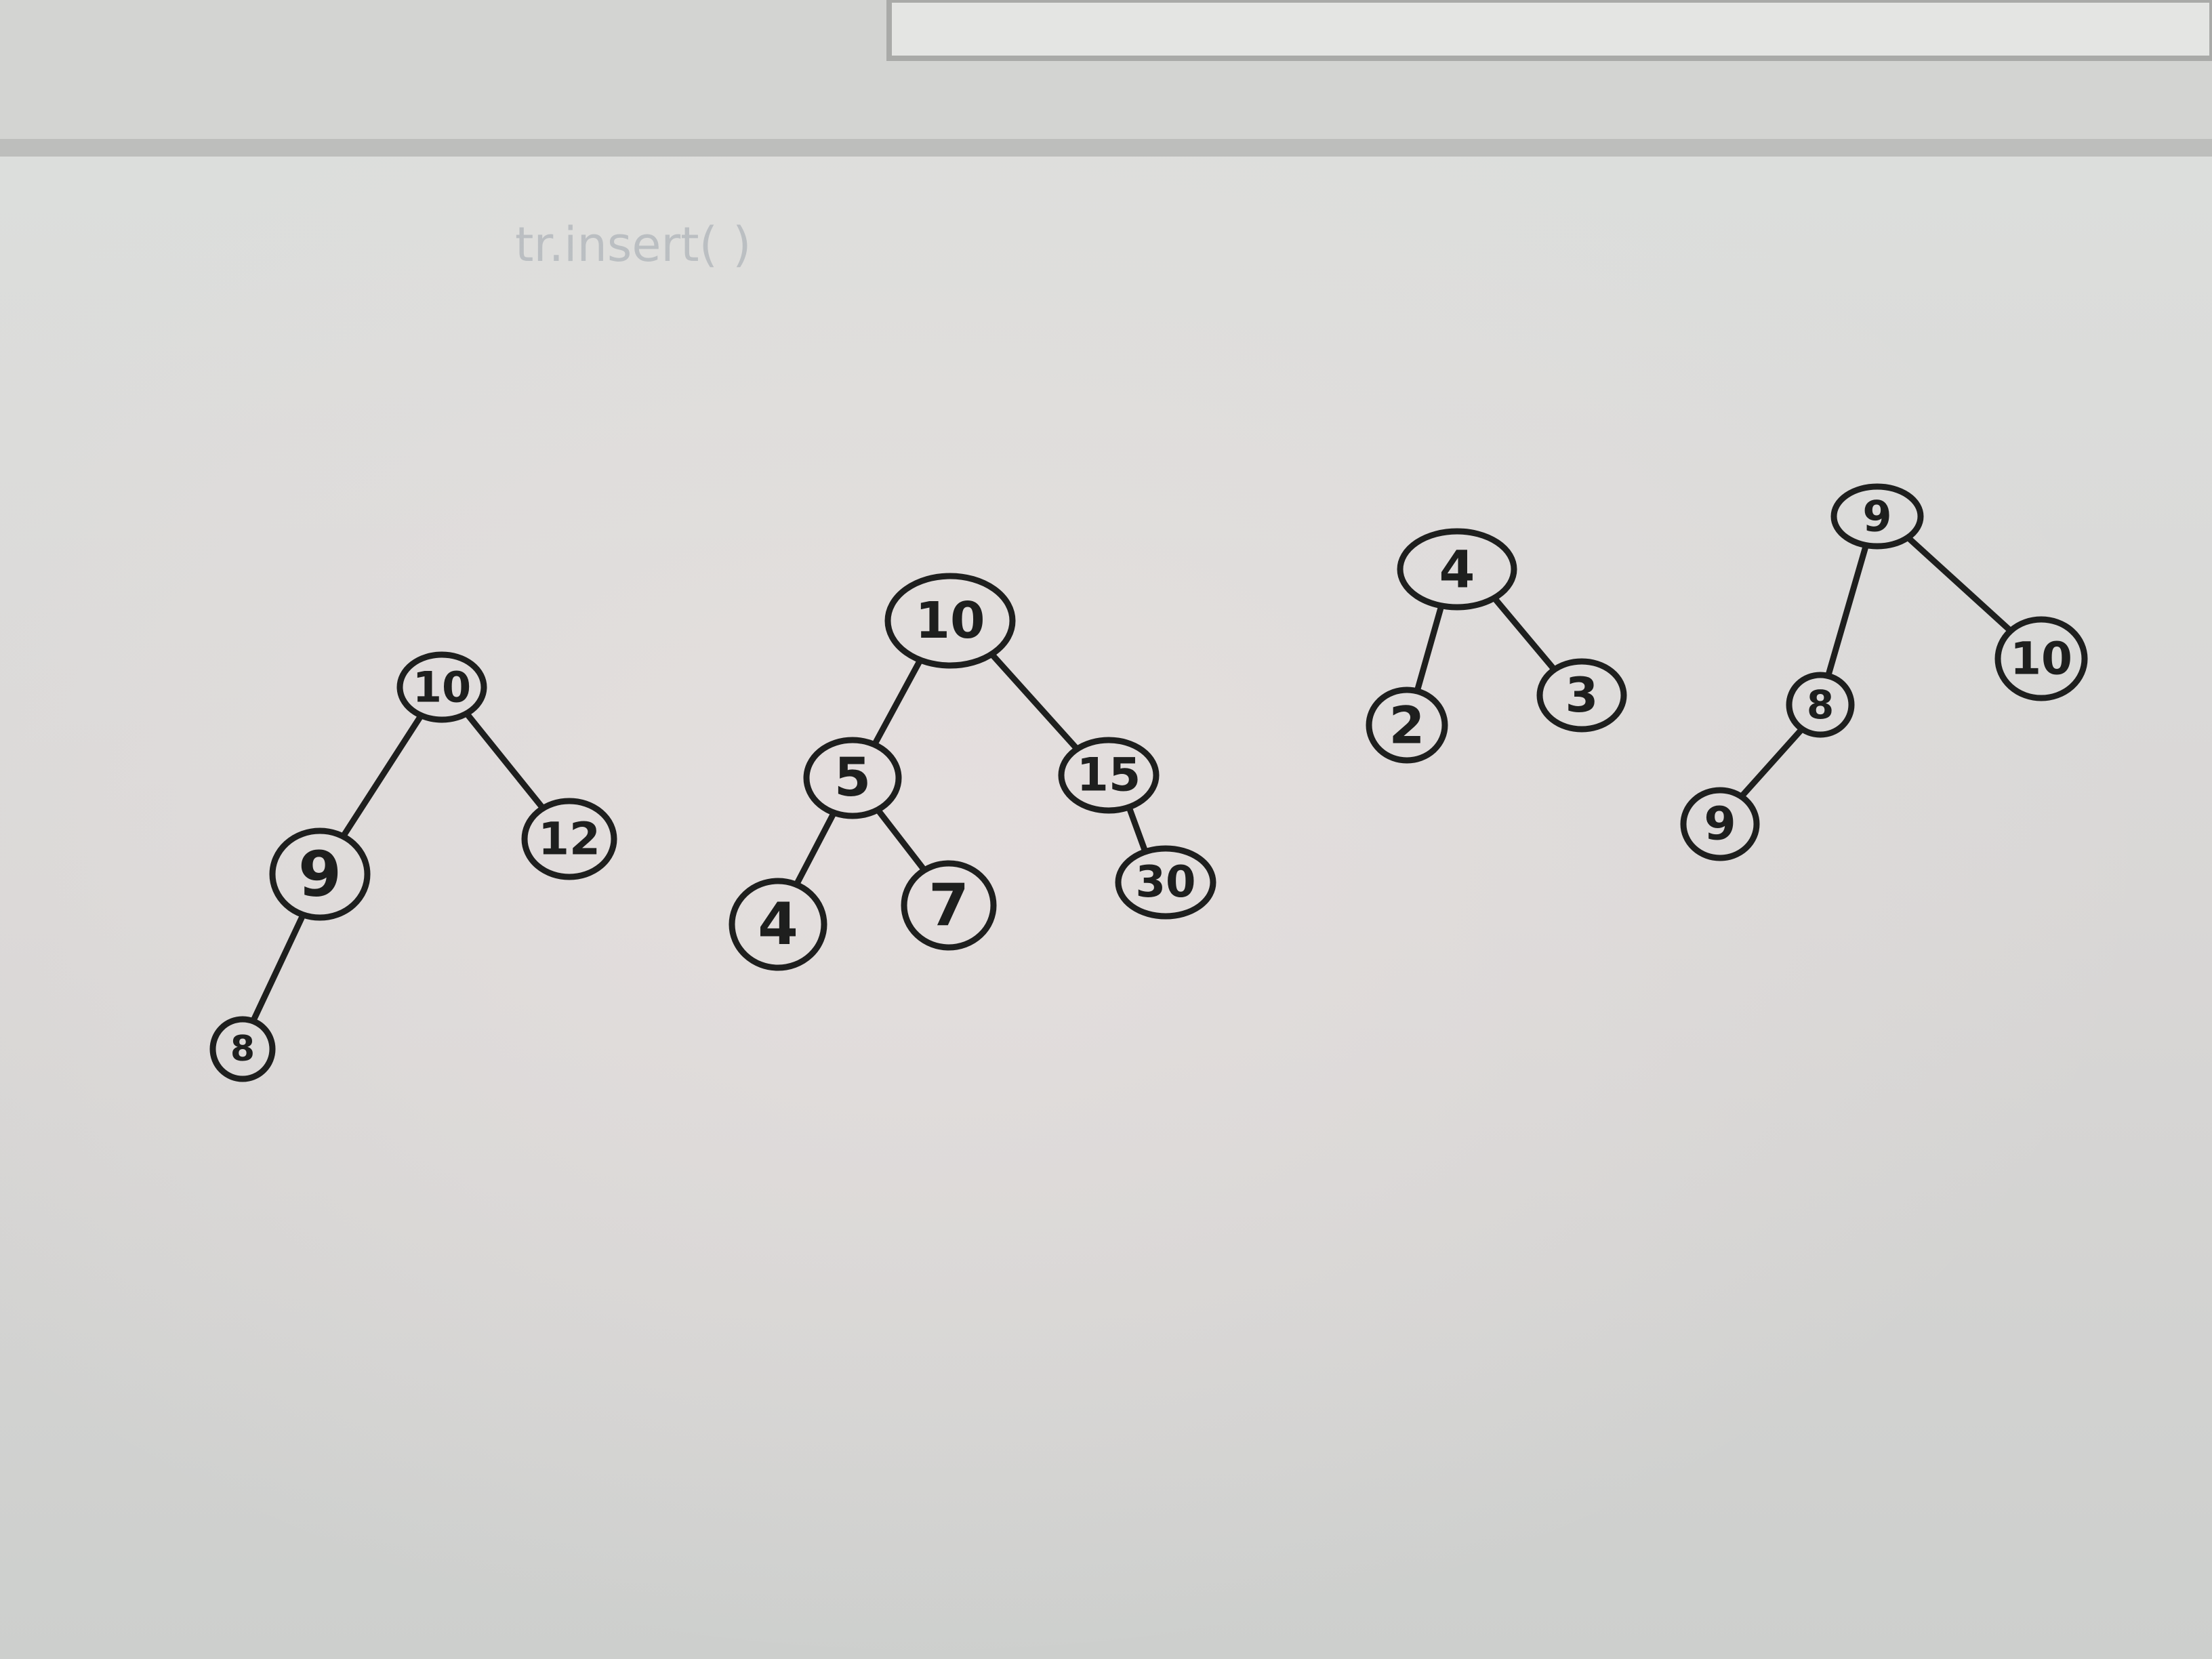  I want to click on node-label: 30, so click(1165, 882).